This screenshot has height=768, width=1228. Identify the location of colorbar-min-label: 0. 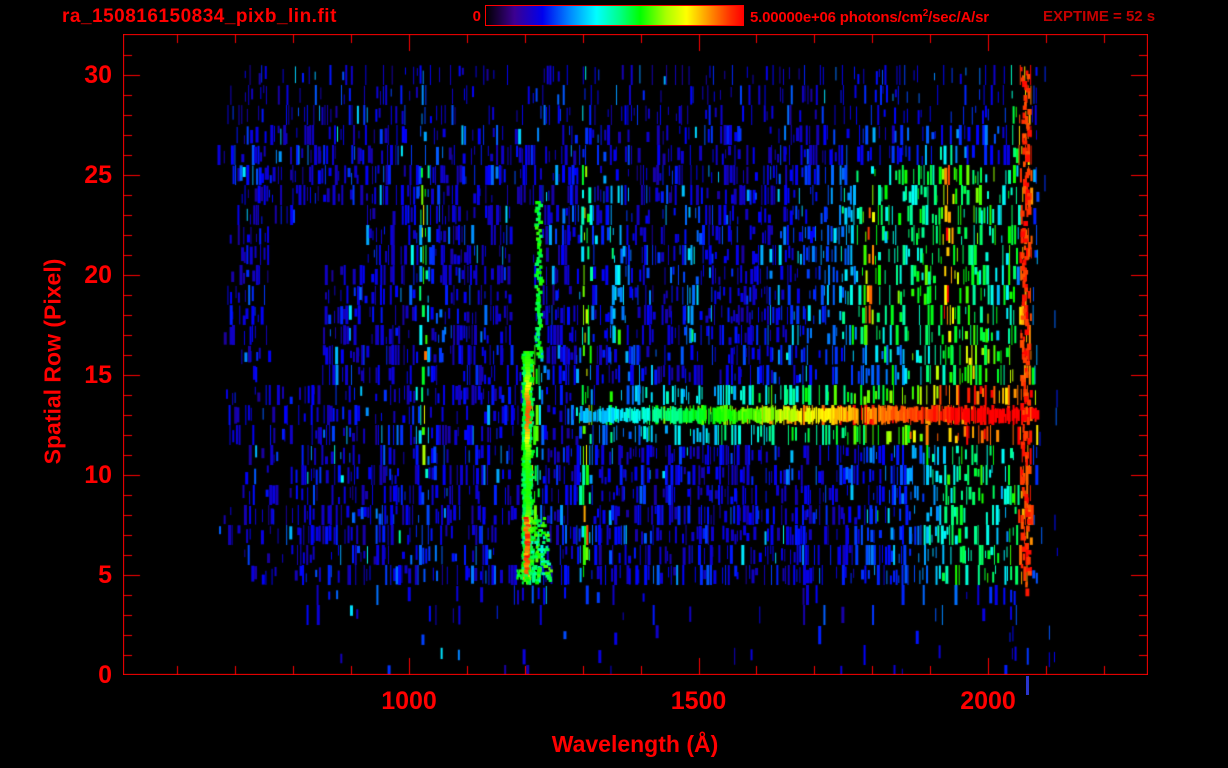
(476, 16).